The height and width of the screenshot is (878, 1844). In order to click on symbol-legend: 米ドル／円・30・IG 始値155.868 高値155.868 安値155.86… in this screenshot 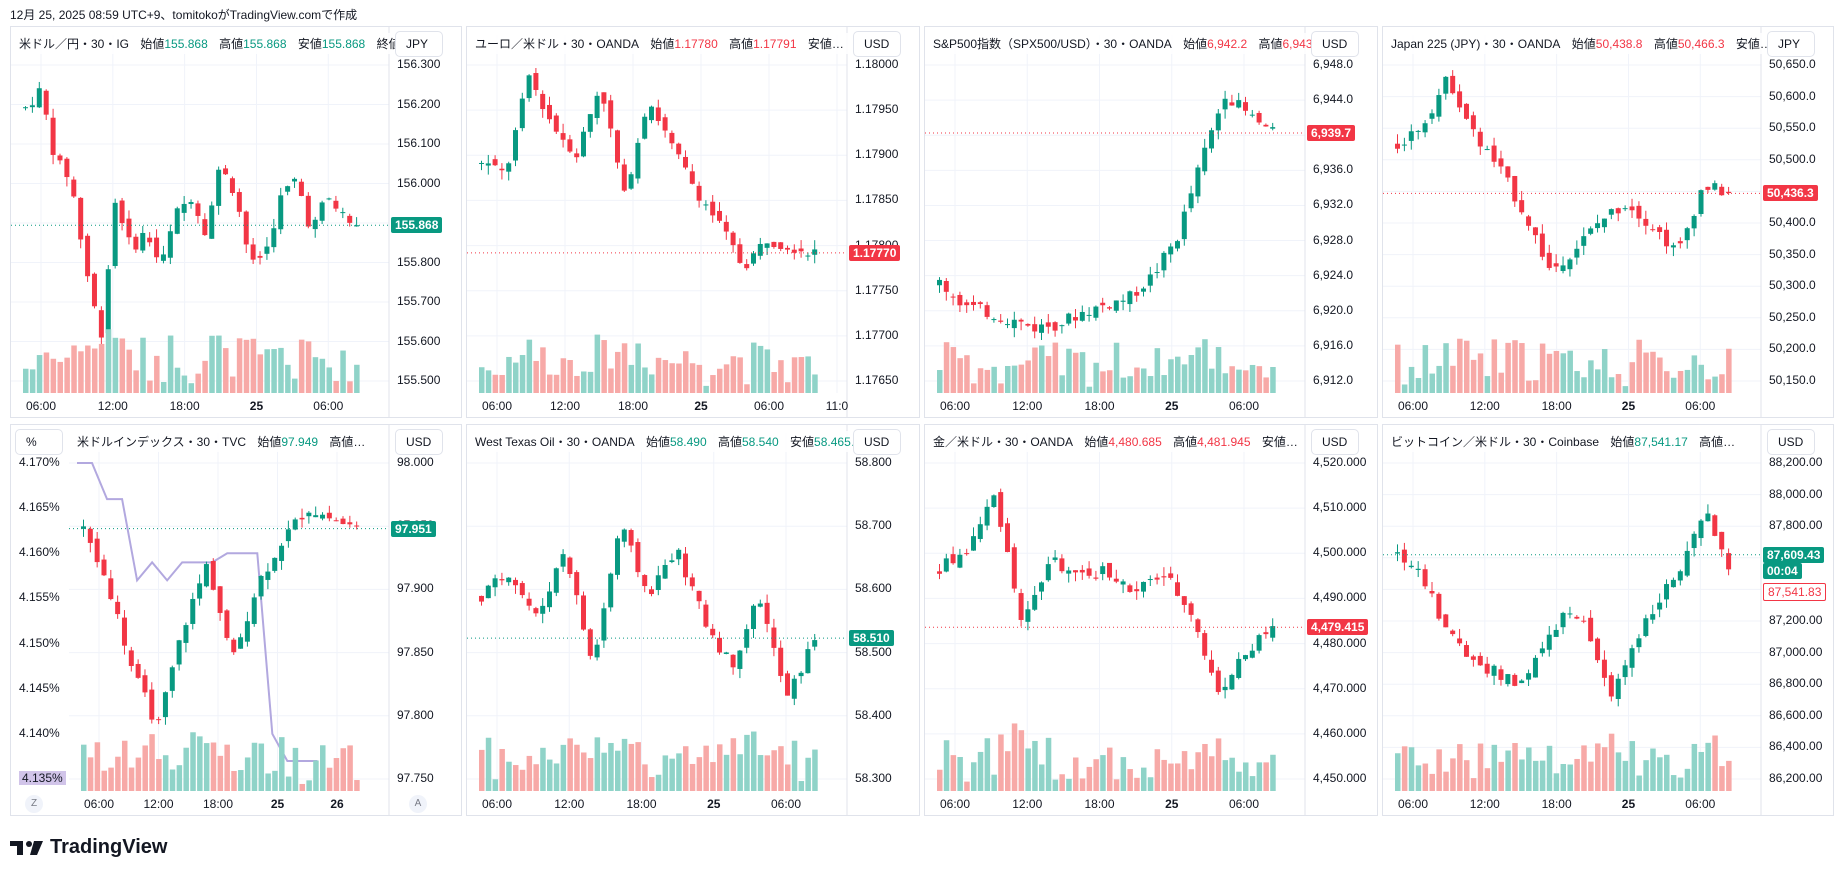, I will do `click(216, 43)`.